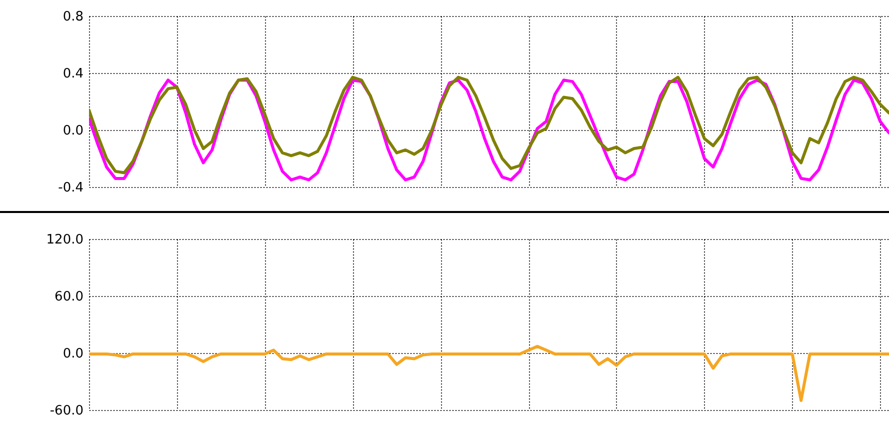  What do you see at coordinates (65, 240) in the screenshot?
I see `y-tick-label: 120.0` at bounding box center [65, 240].